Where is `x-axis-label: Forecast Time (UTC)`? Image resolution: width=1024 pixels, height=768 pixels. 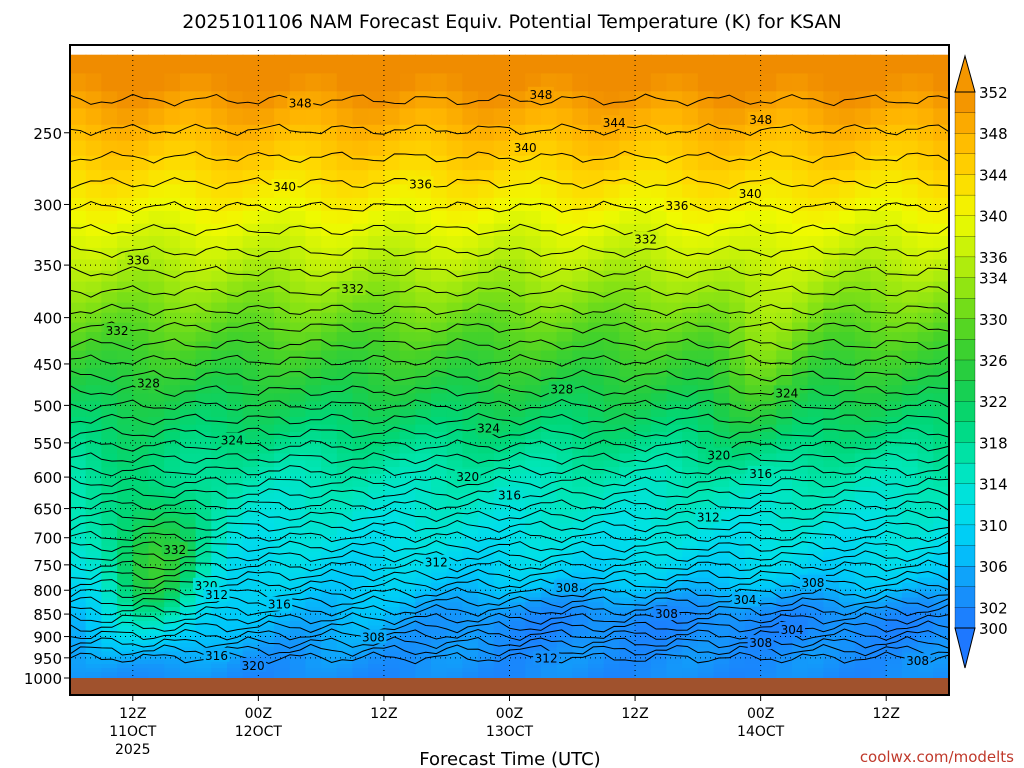 x-axis-label: Forecast Time (UTC) is located at coordinates (509, 758).